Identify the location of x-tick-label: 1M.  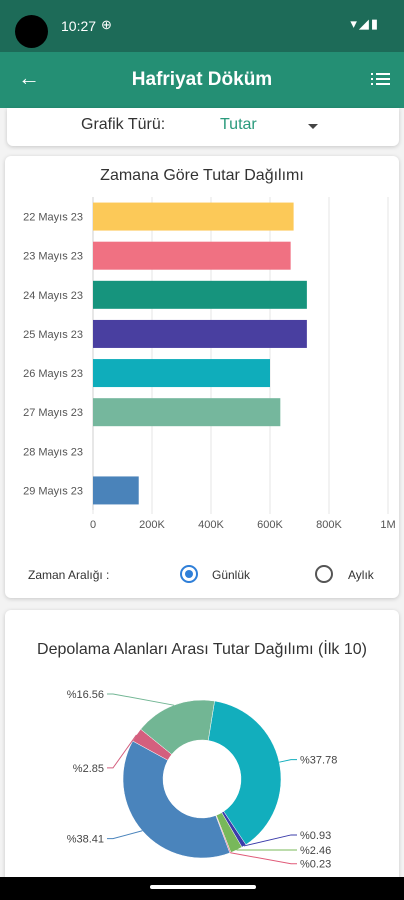
(387, 525).